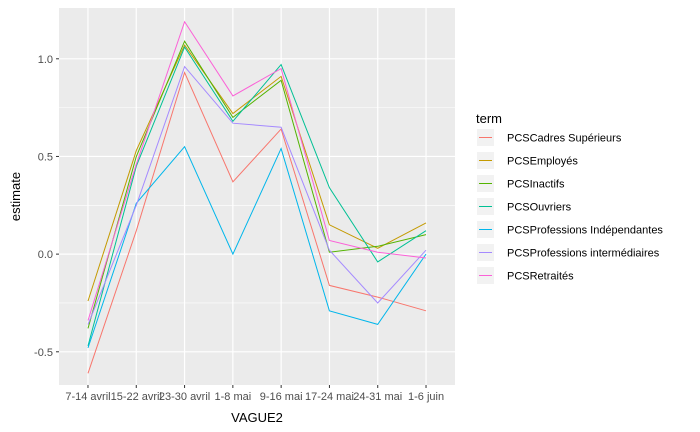 This screenshot has height=432, width=700. I want to click on x-tick-label: 7-14 avril, so click(87, 397).